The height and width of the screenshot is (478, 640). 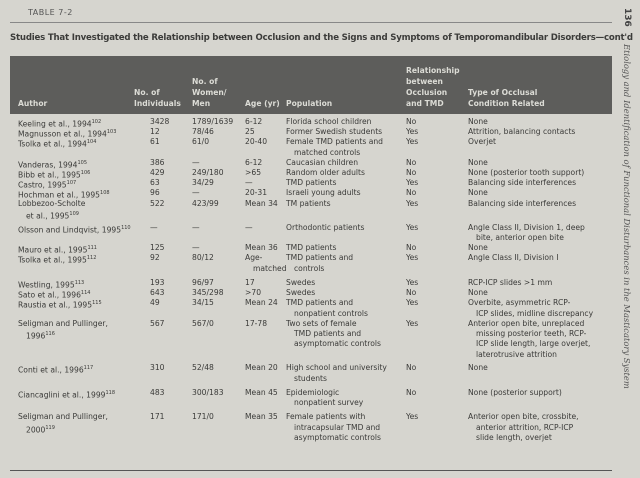 I want to click on cell-author: Mauro et al., 1995111, so click(x=57, y=249).